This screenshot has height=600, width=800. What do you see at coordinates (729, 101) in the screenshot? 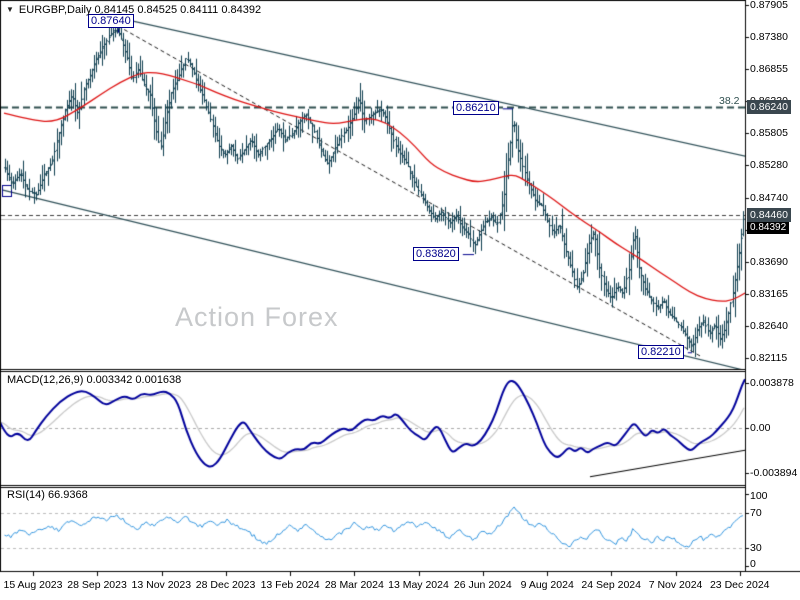
I see `fib-382-label: 38.2` at bounding box center [729, 101].